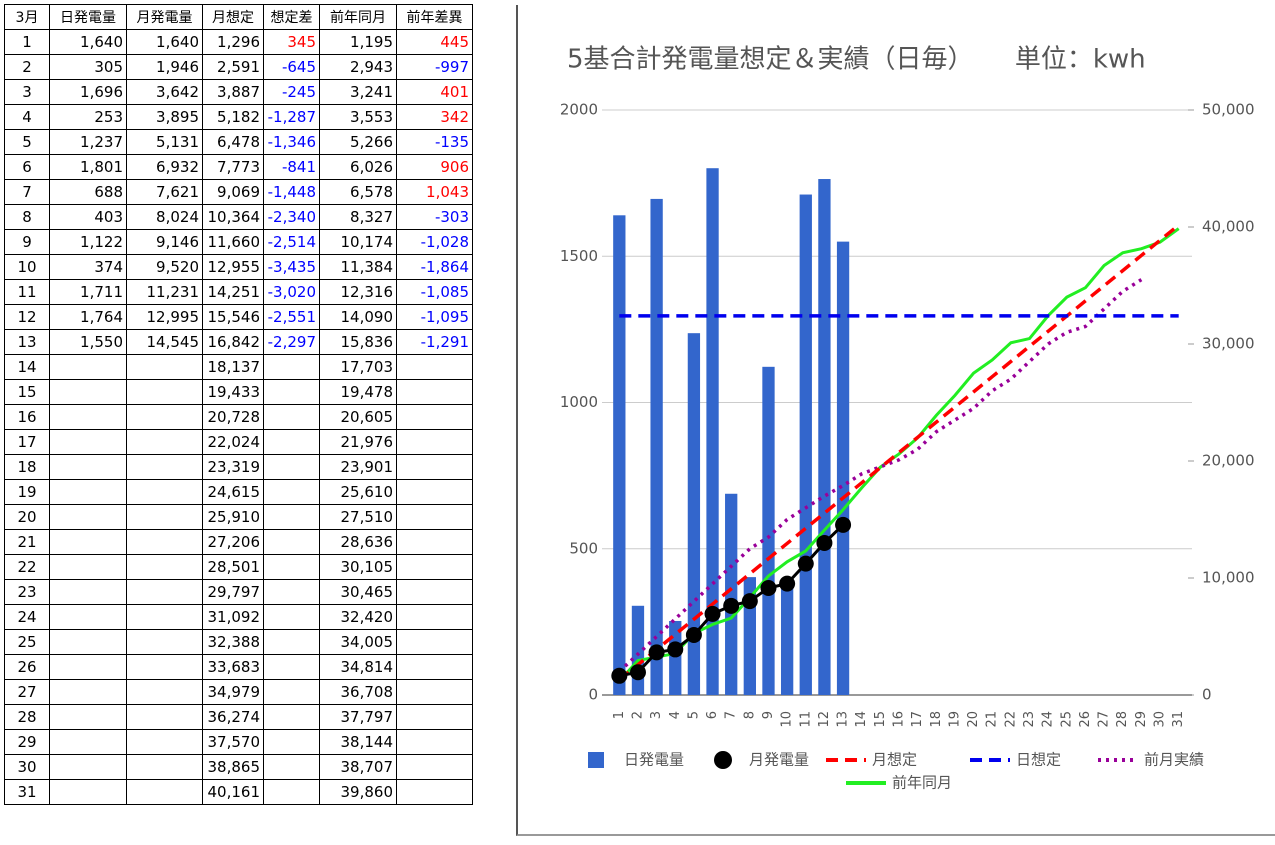 This screenshot has height=845, width=1275. What do you see at coordinates (1085, 719) in the screenshot?
I see `x-tick-label: 26` at bounding box center [1085, 719].